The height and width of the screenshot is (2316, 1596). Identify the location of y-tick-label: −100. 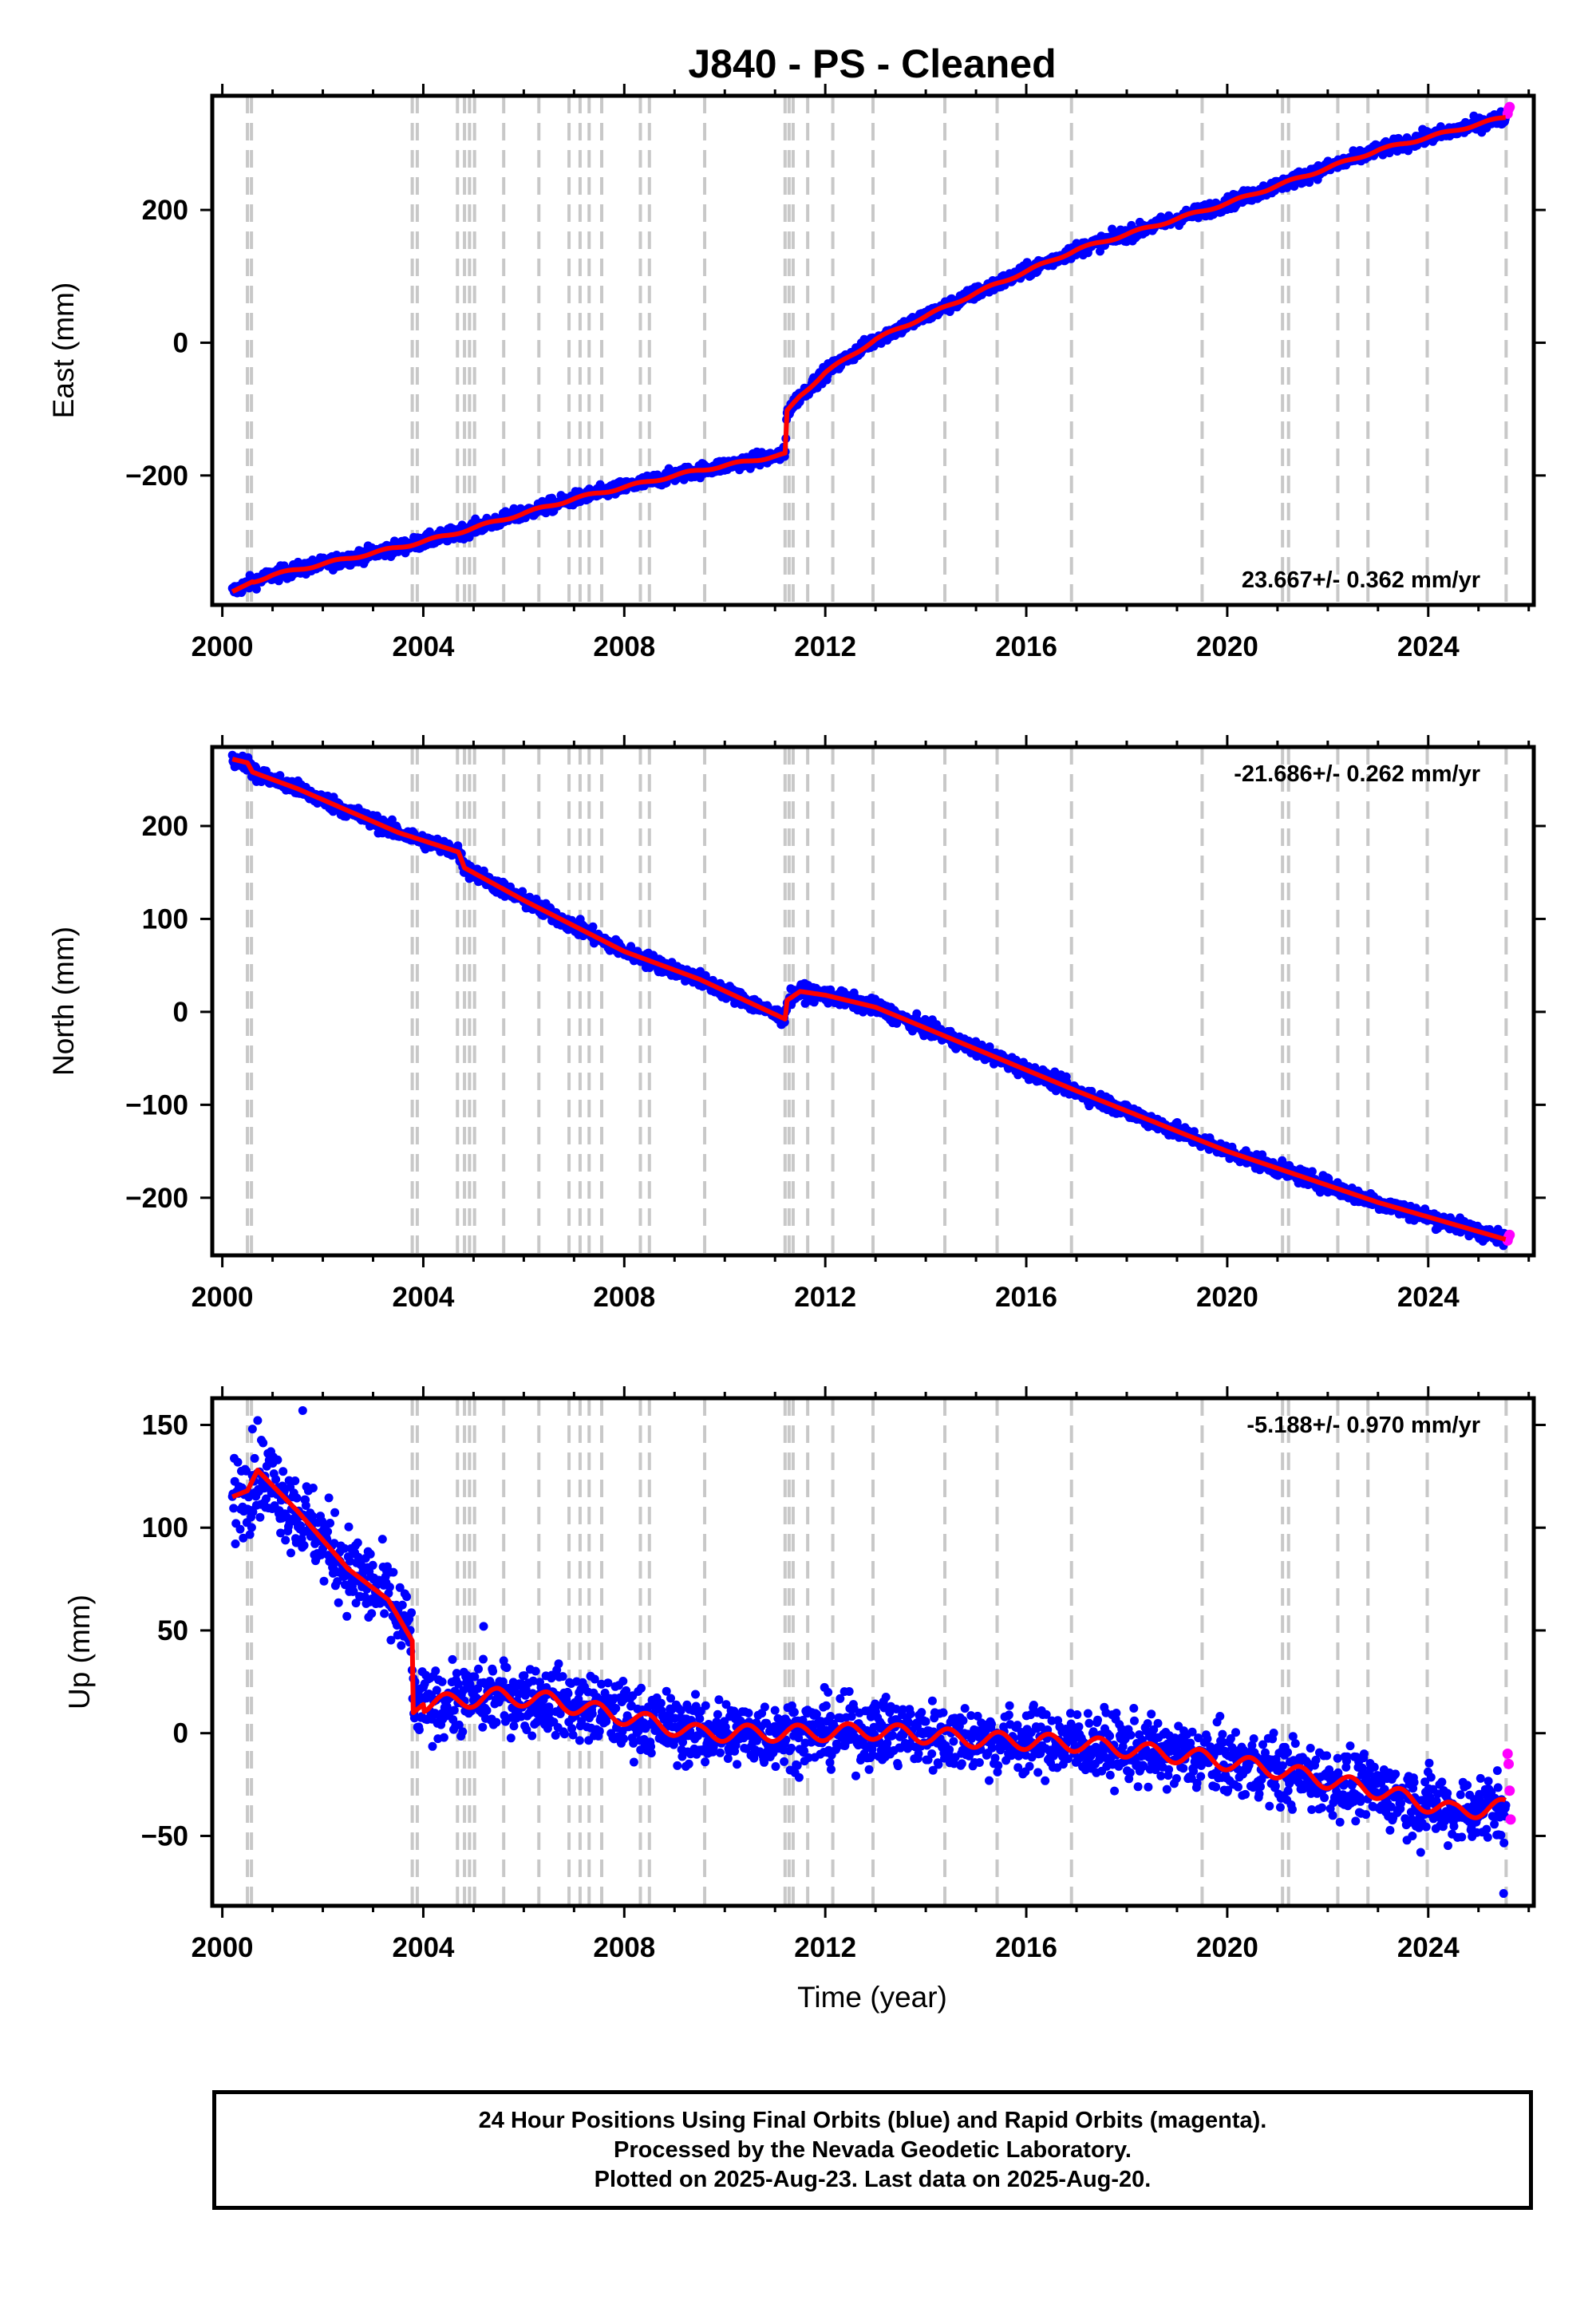
(156, 1104).